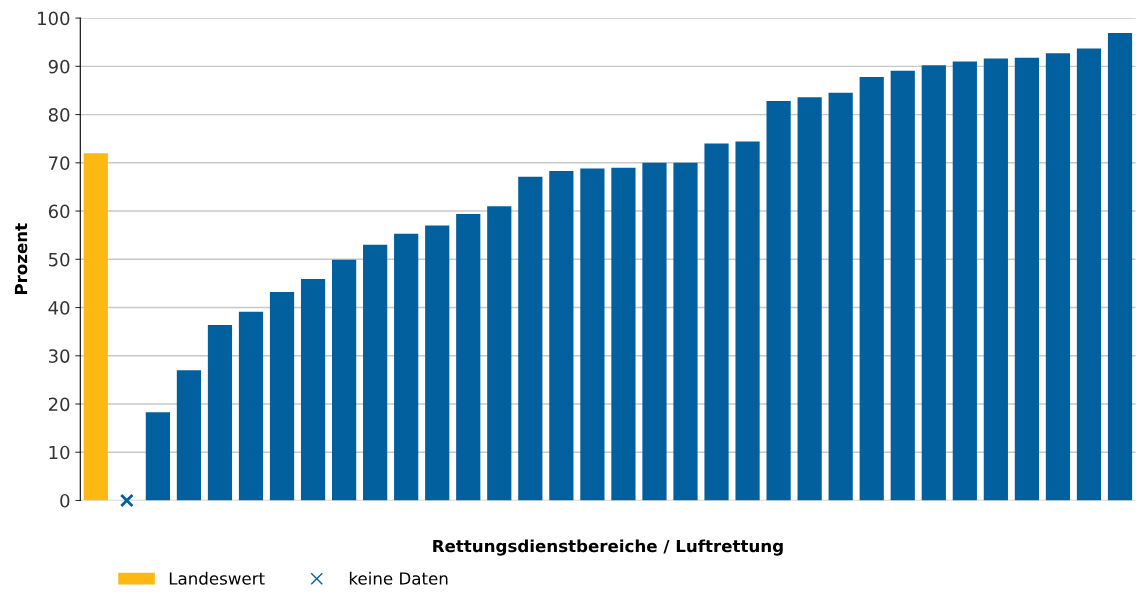  What do you see at coordinates (59, 307) in the screenshot?
I see `y-tick-label: 40` at bounding box center [59, 307].